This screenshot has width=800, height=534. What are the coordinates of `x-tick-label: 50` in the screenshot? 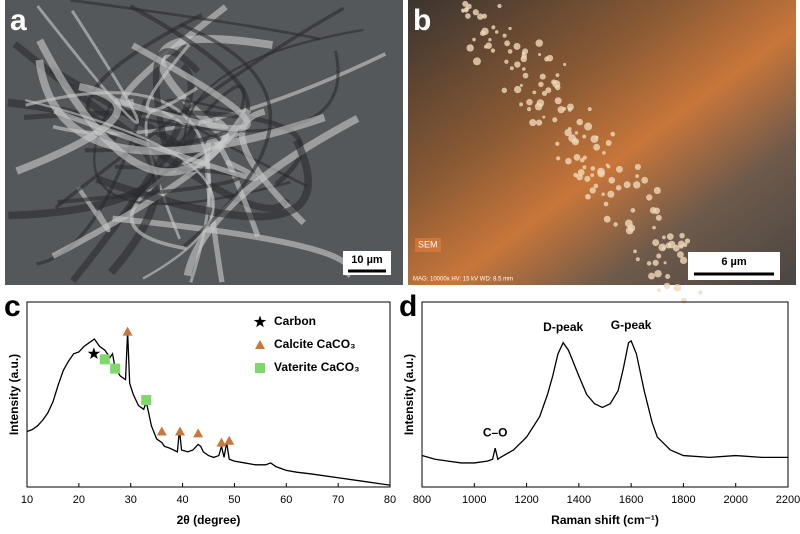 It's located at (234, 500).